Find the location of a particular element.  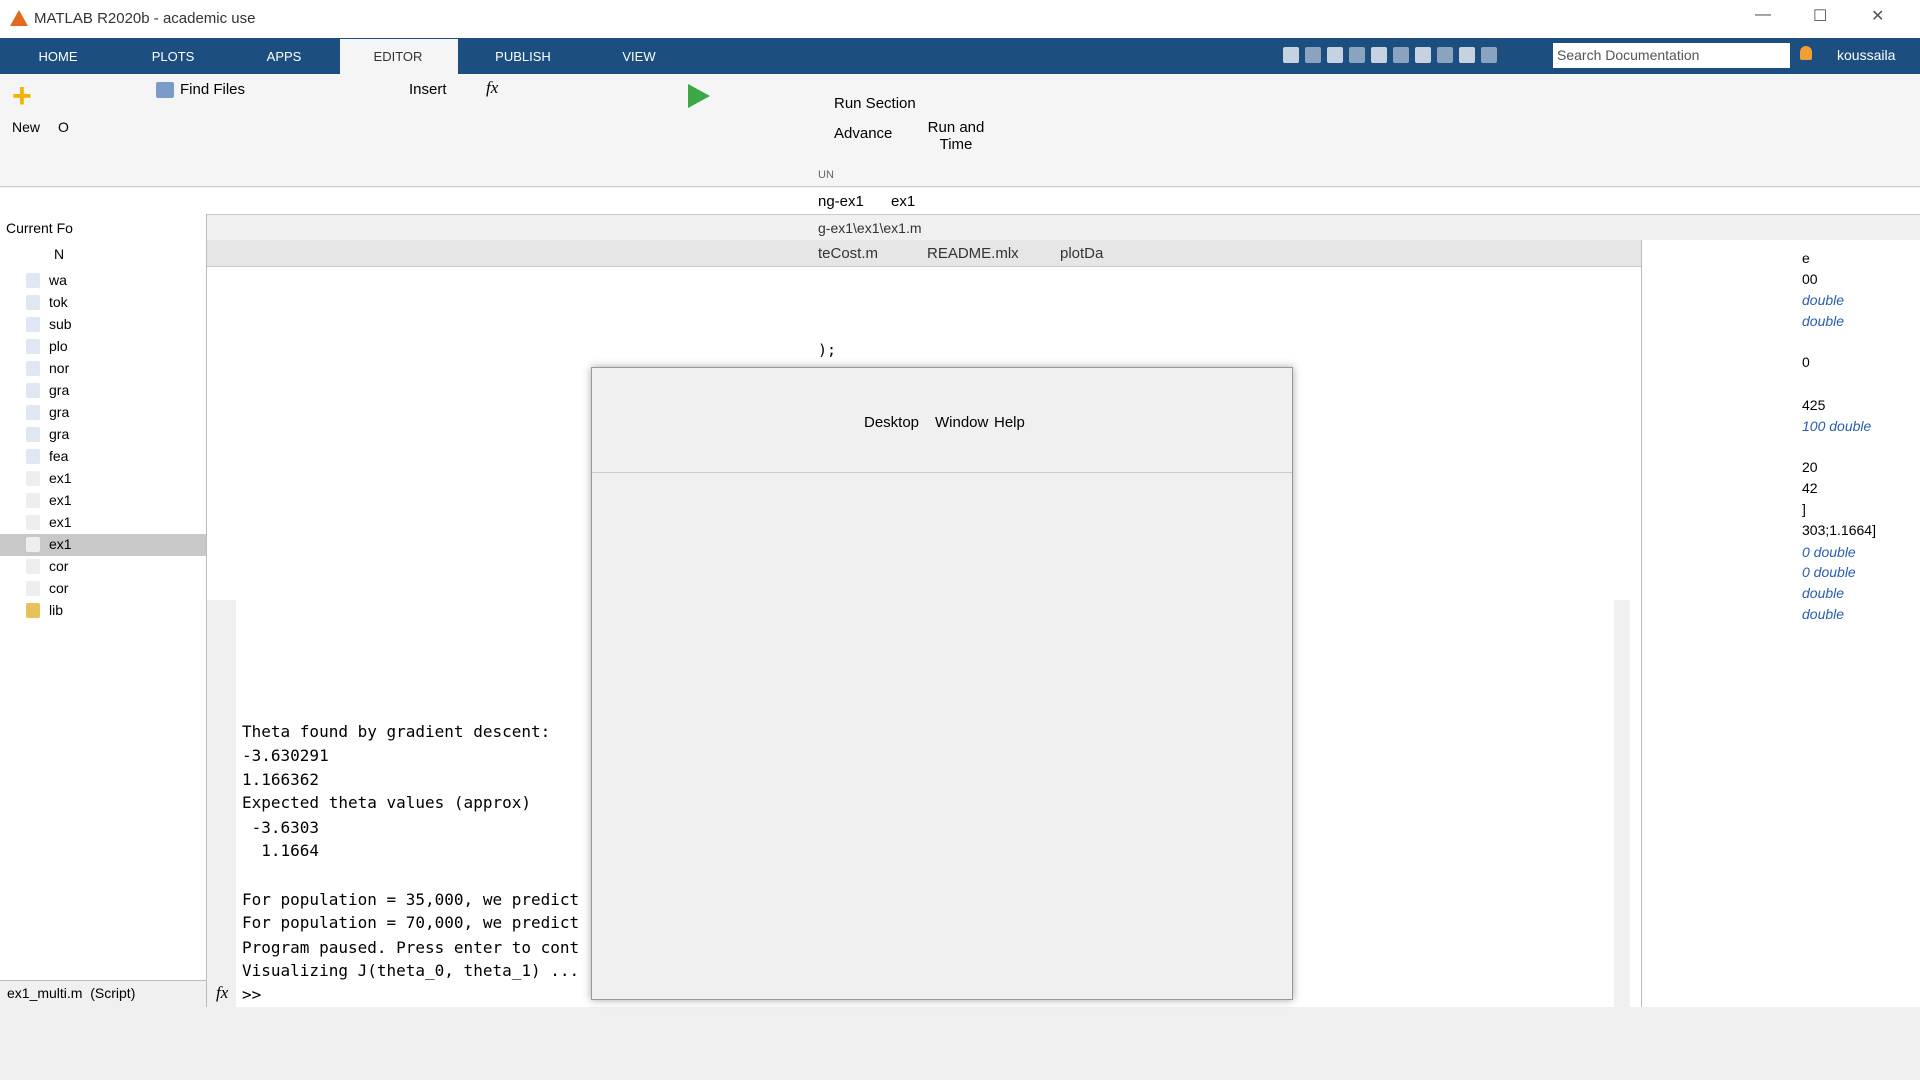

toolstrip-label: O is located at coordinates (63, 127).